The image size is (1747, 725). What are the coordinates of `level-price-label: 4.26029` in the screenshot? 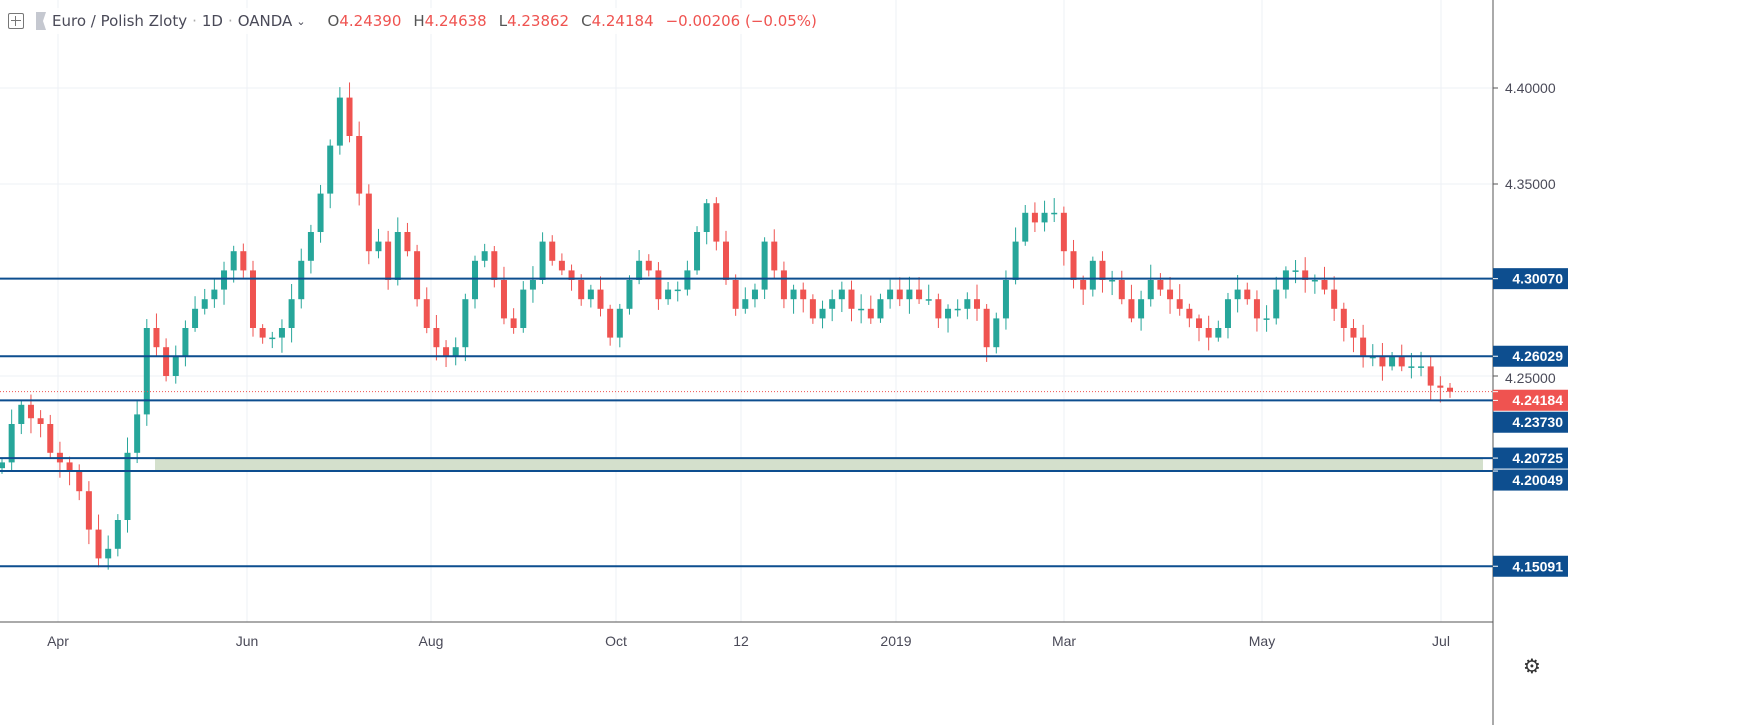 It's located at (1537, 356).